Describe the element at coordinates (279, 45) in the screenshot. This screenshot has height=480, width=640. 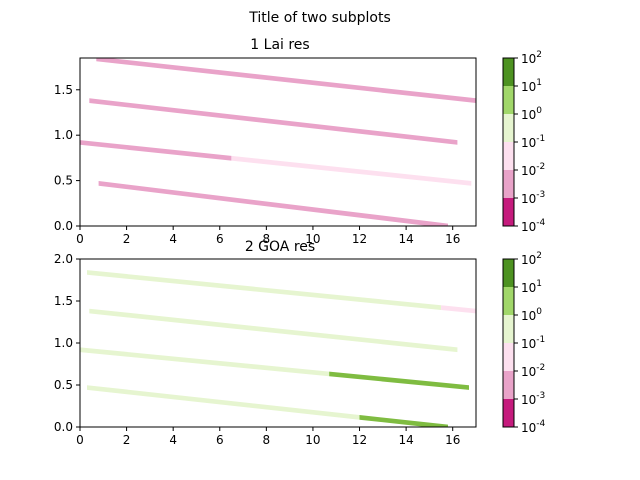
I see `subplot-1-title: 1 Lai res` at that location.